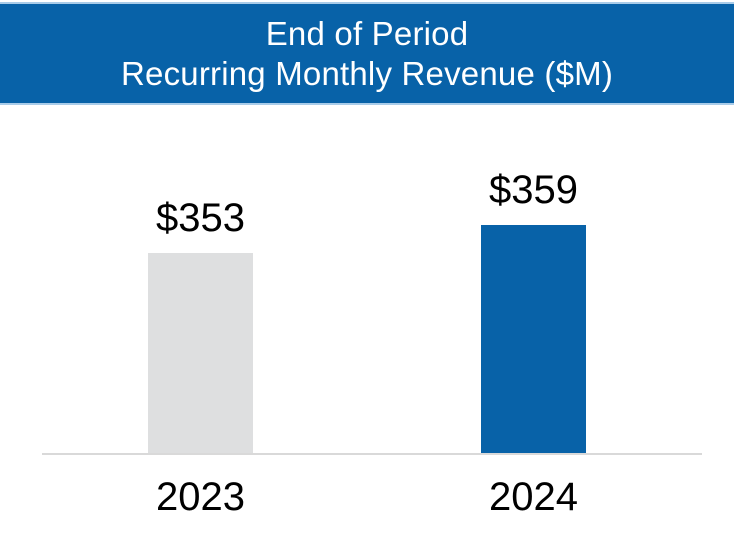 The image size is (734, 539). Describe the element at coordinates (367, 33) in the screenshot. I see `chart-title-line1: End of Period` at that location.